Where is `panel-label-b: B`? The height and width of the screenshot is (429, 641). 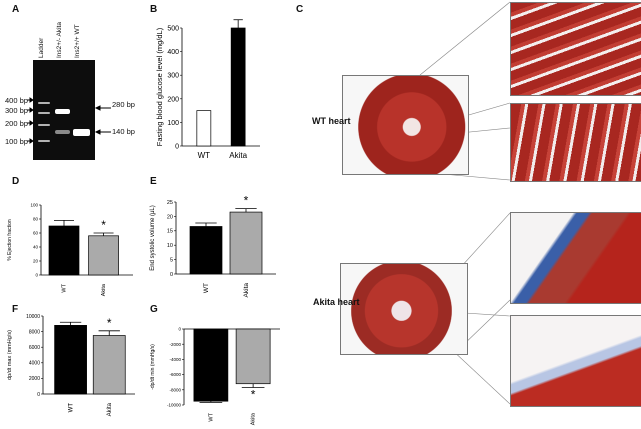
panel-label-b: B is located at coordinates (154, 9).